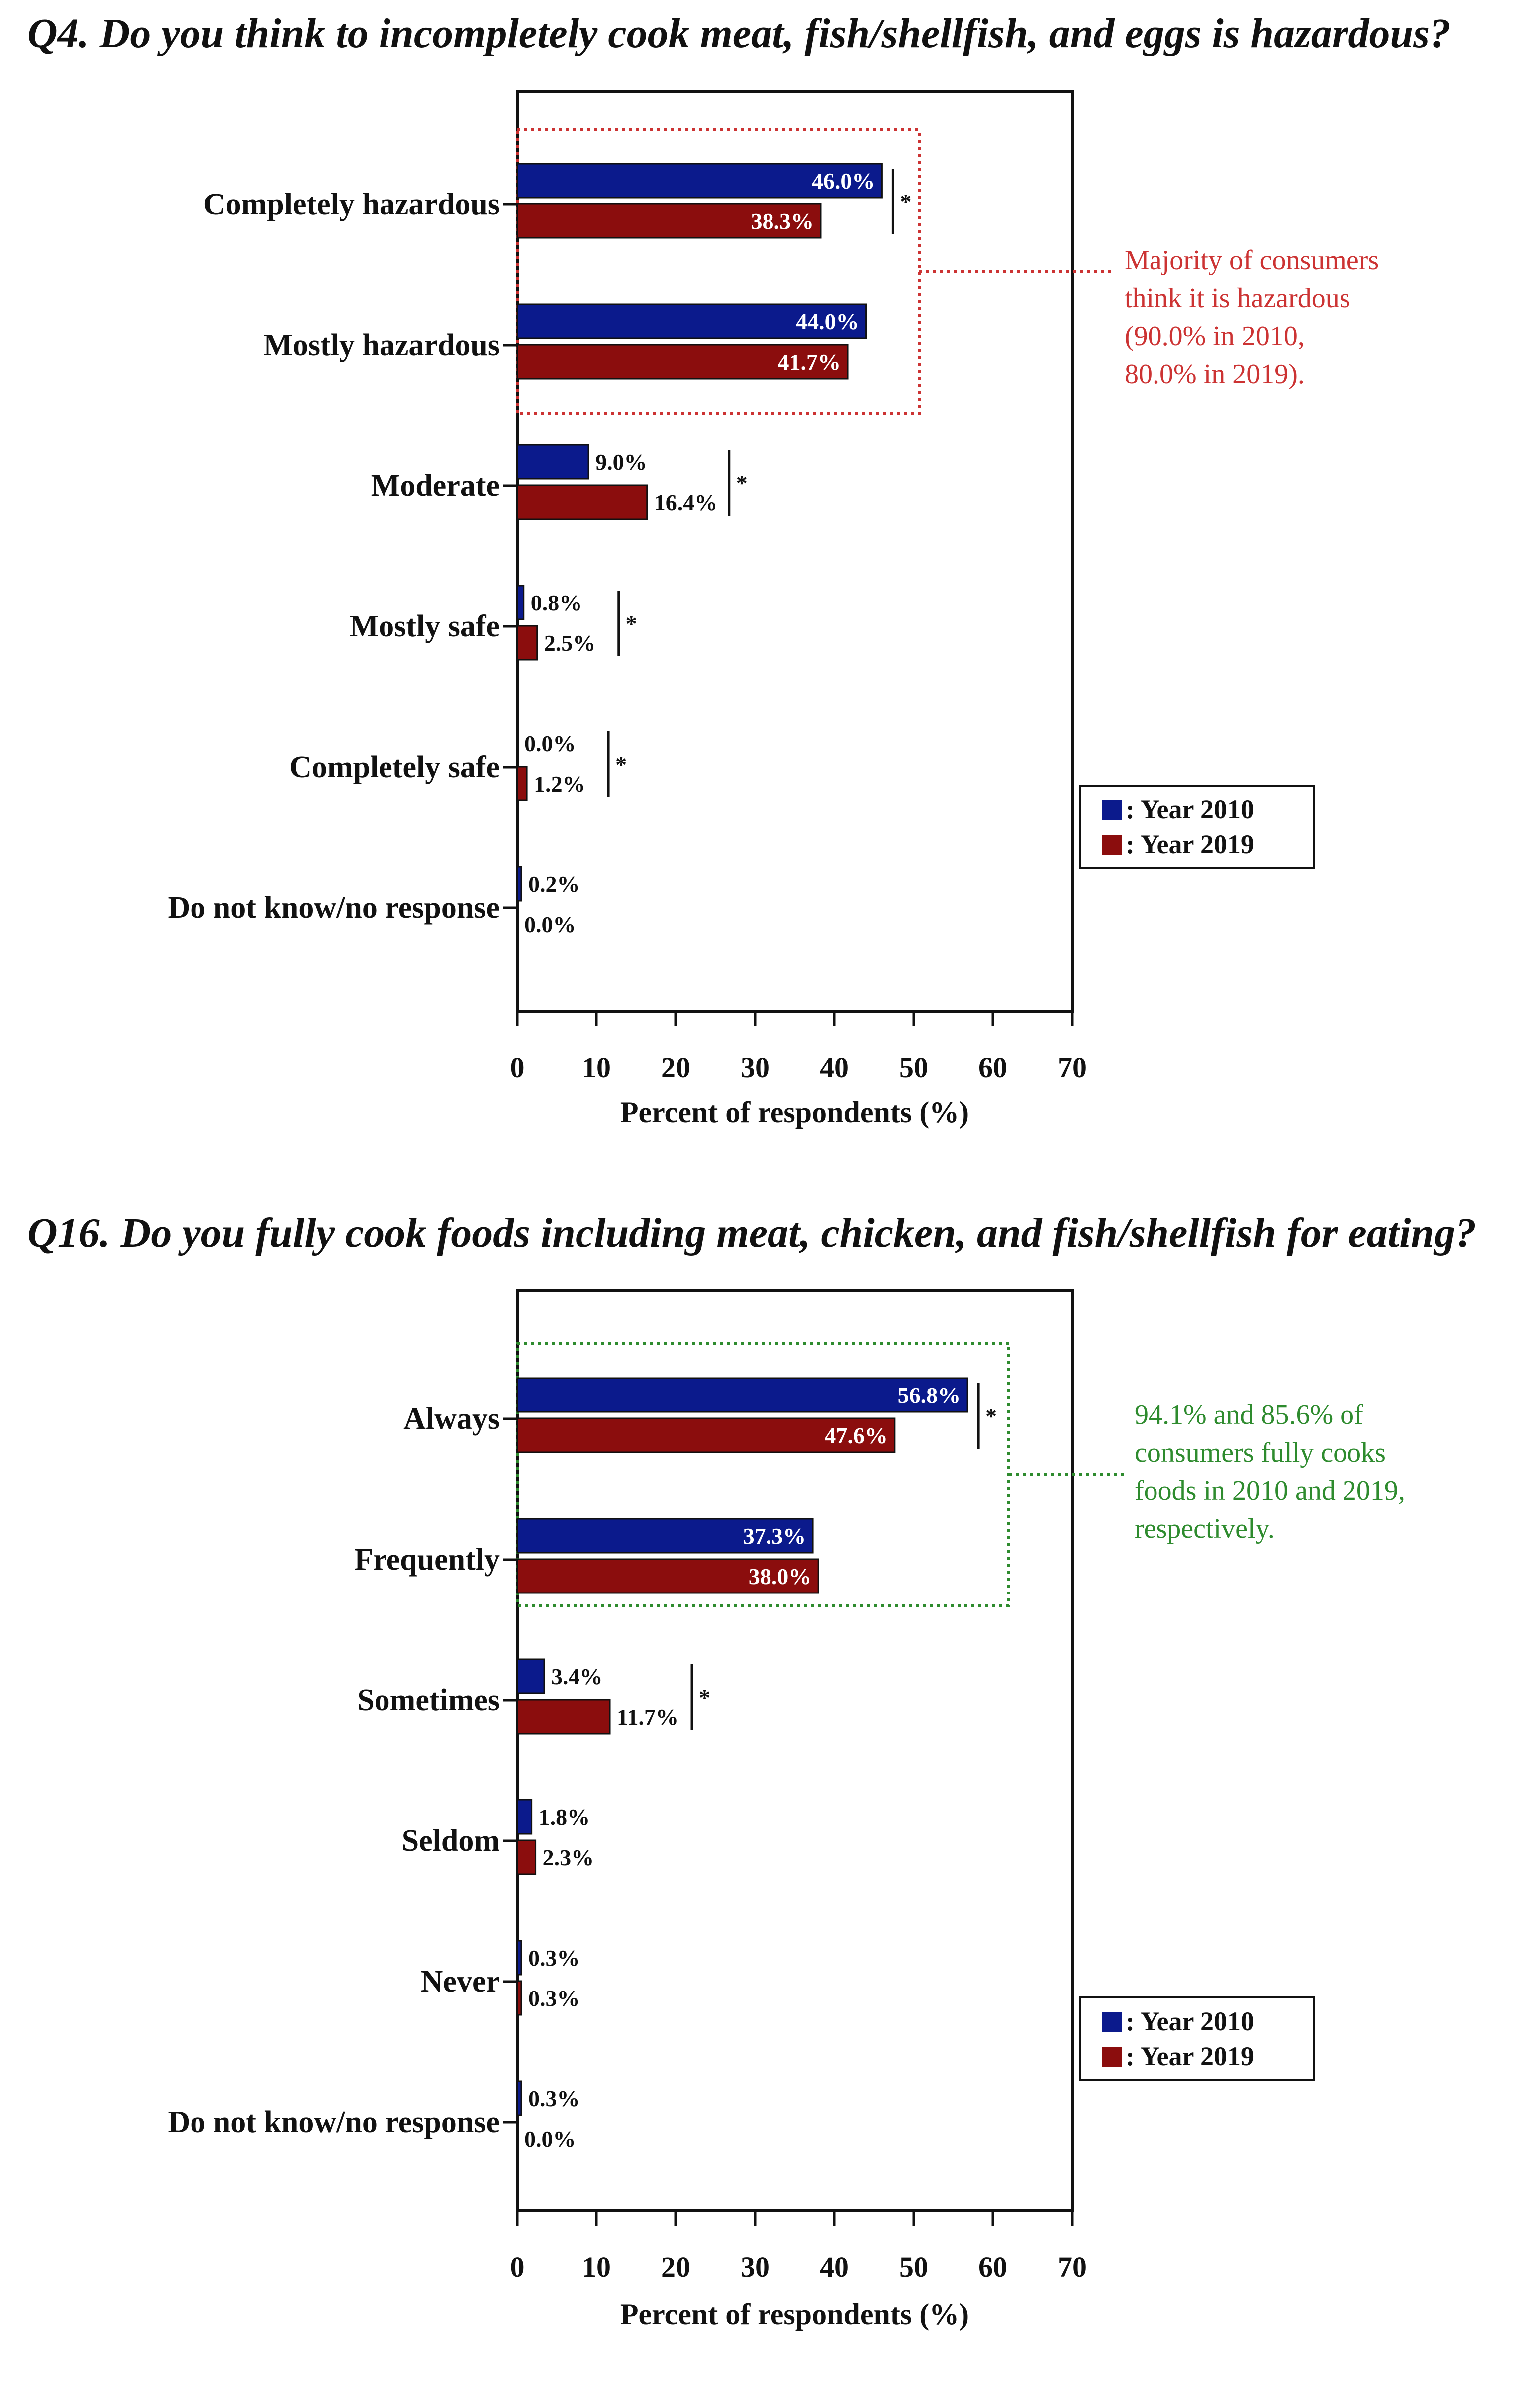 The height and width of the screenshot is (2390, 1540). Describe the element at coordinates (782, 221) in the screenshot. I see `data-label: 38.3%` at that location.